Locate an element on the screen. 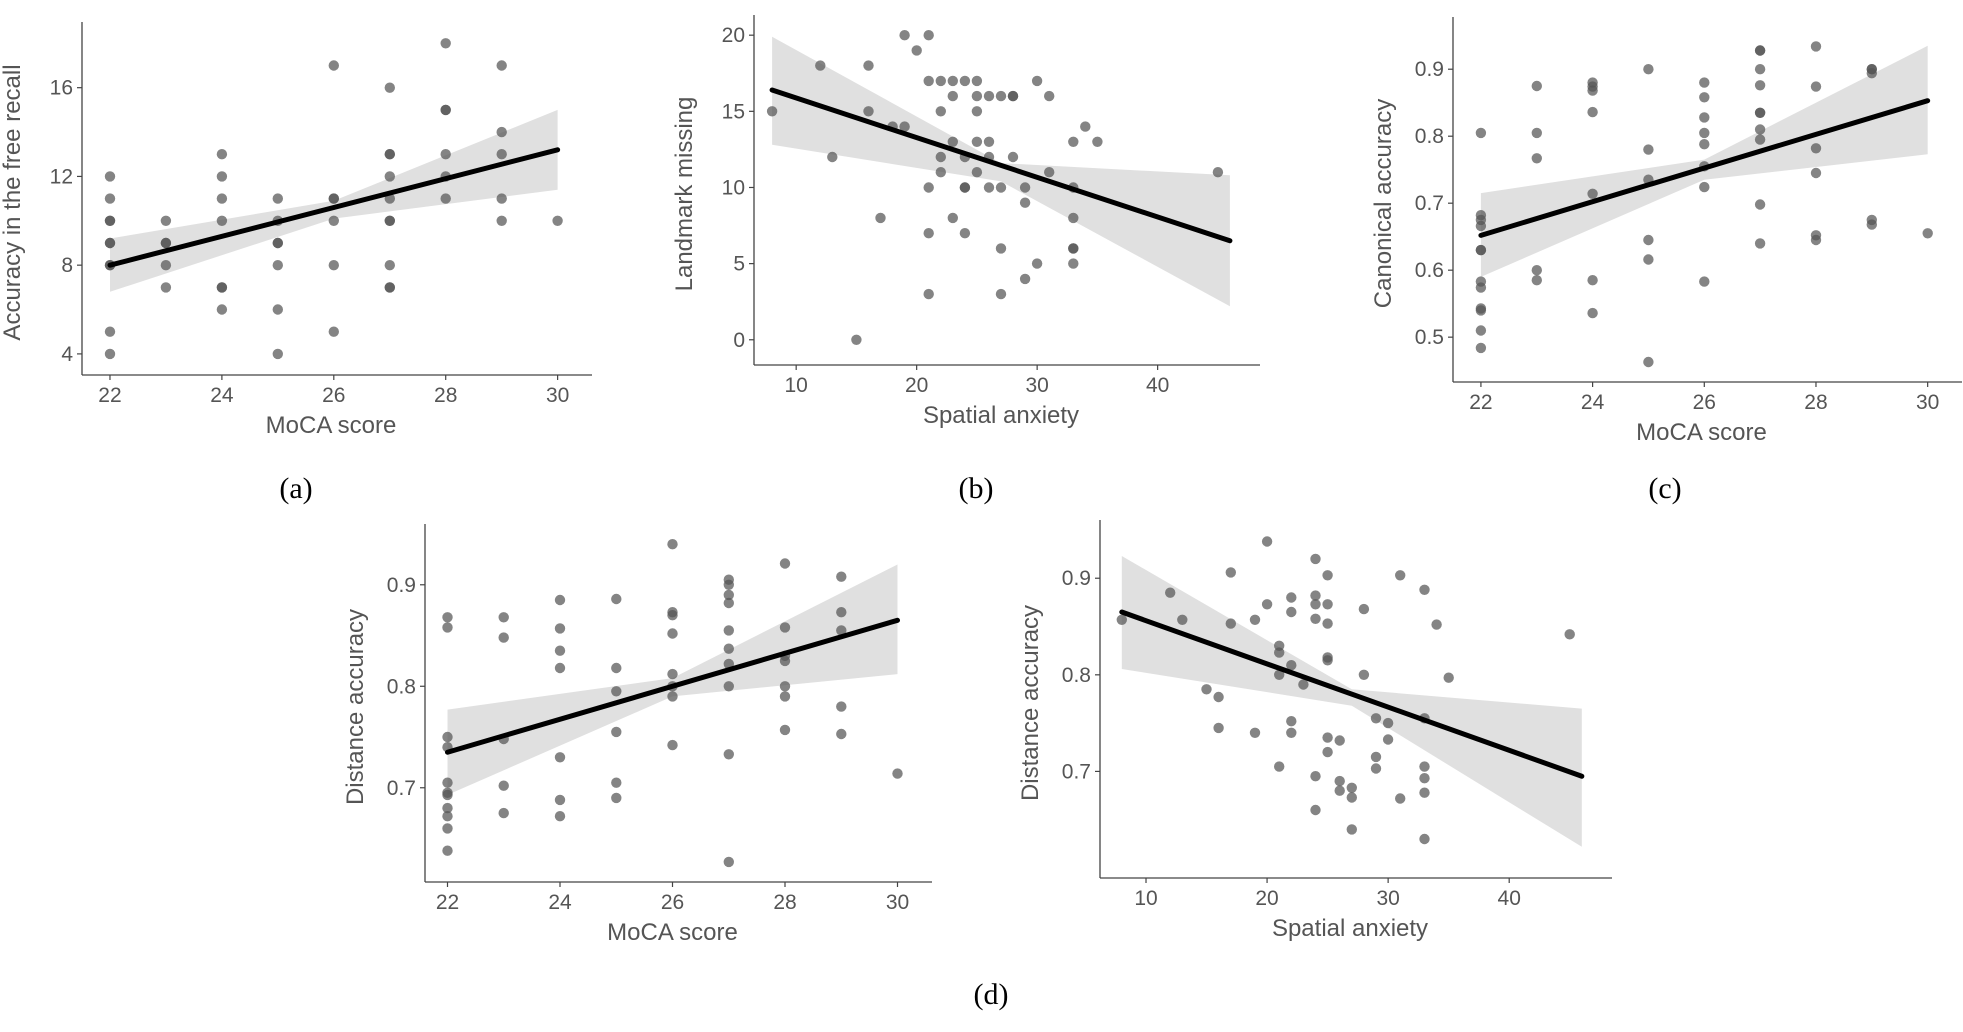 Image resolution: width=1963 pixels, height=1032 pixels. caption-c: (c) is located at coordinates (1665, 488).